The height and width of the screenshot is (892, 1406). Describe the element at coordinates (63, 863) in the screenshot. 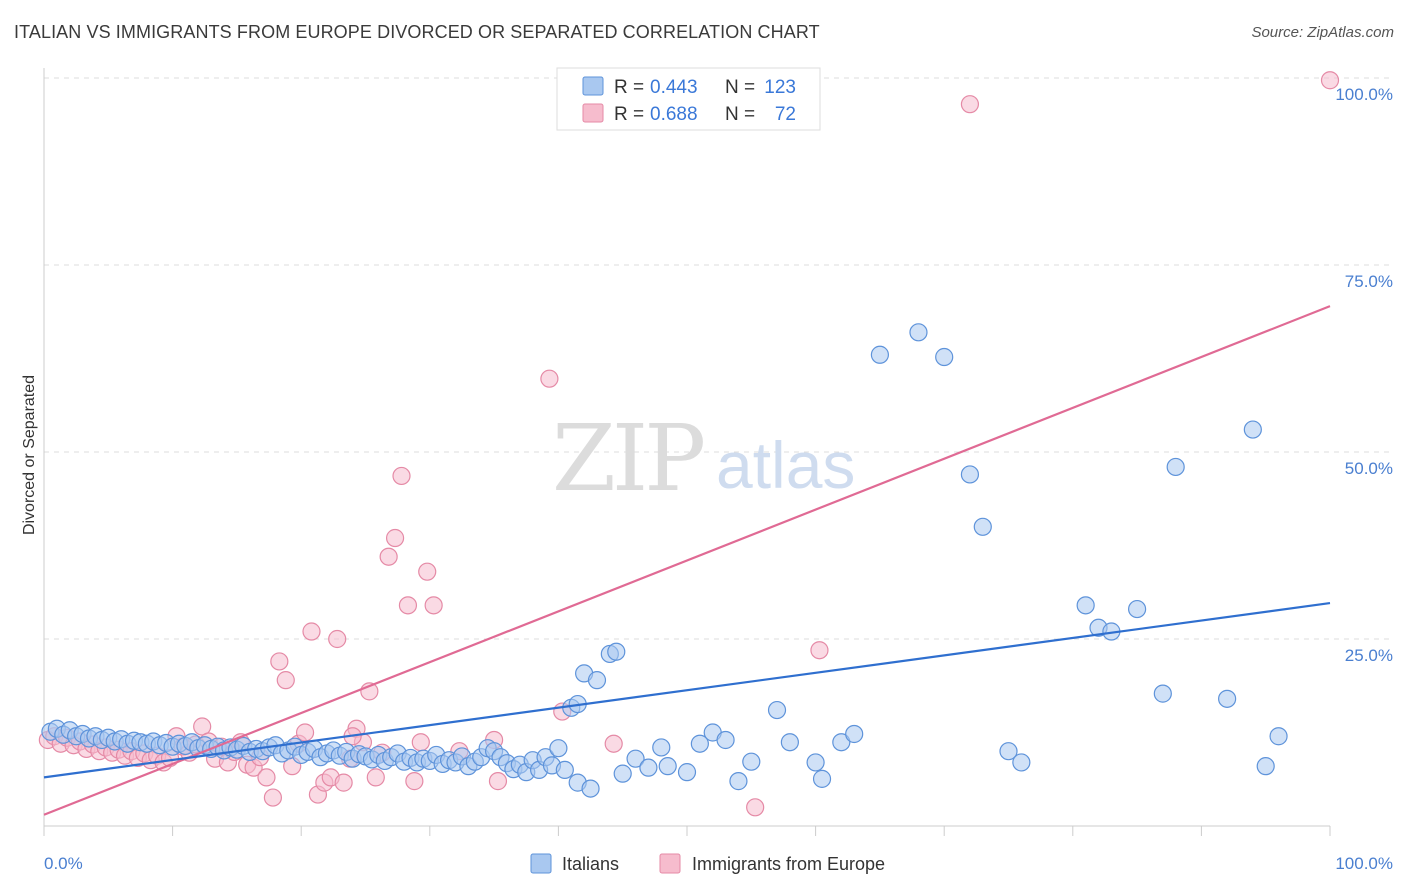

I see `x-tick-label-min: 0.0%` at that location.